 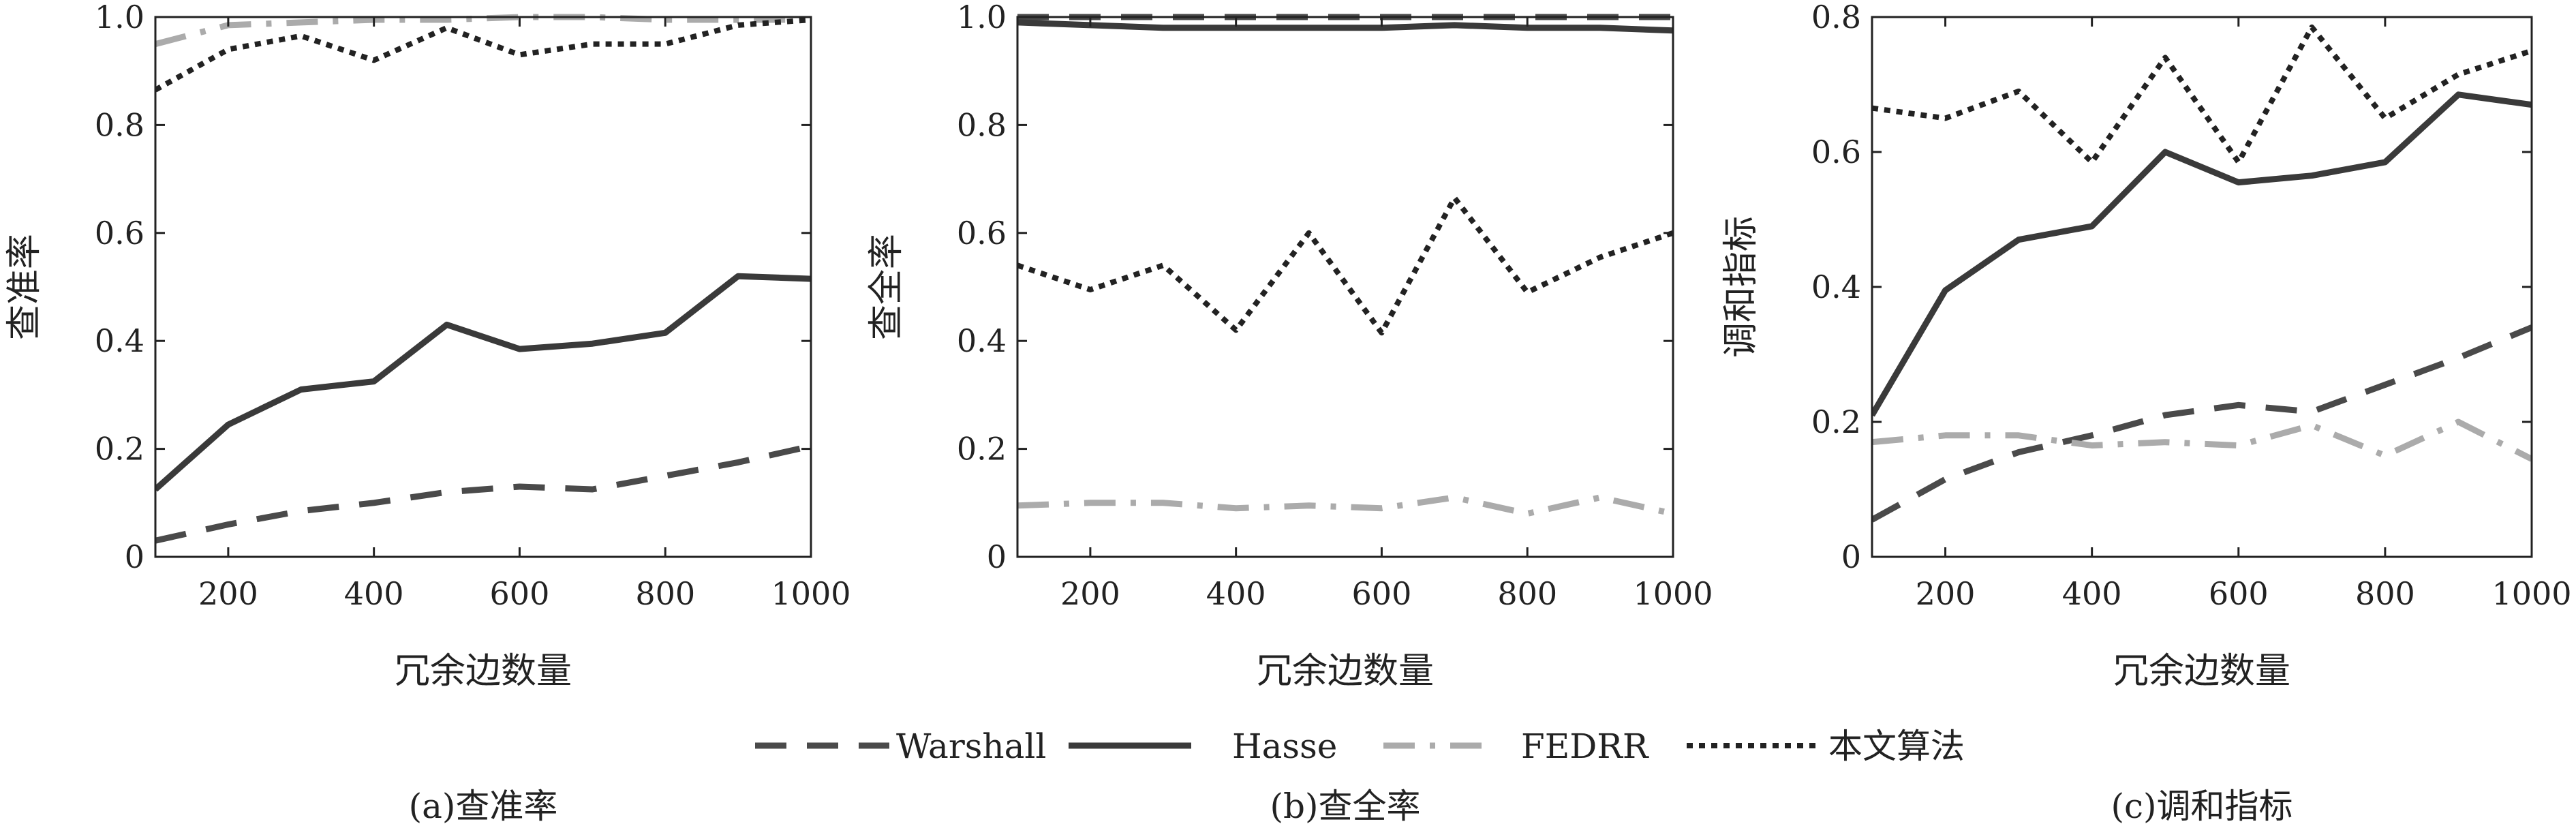 I want to click on y-axis-label: 调和指标, so click(x=1742, y=287).